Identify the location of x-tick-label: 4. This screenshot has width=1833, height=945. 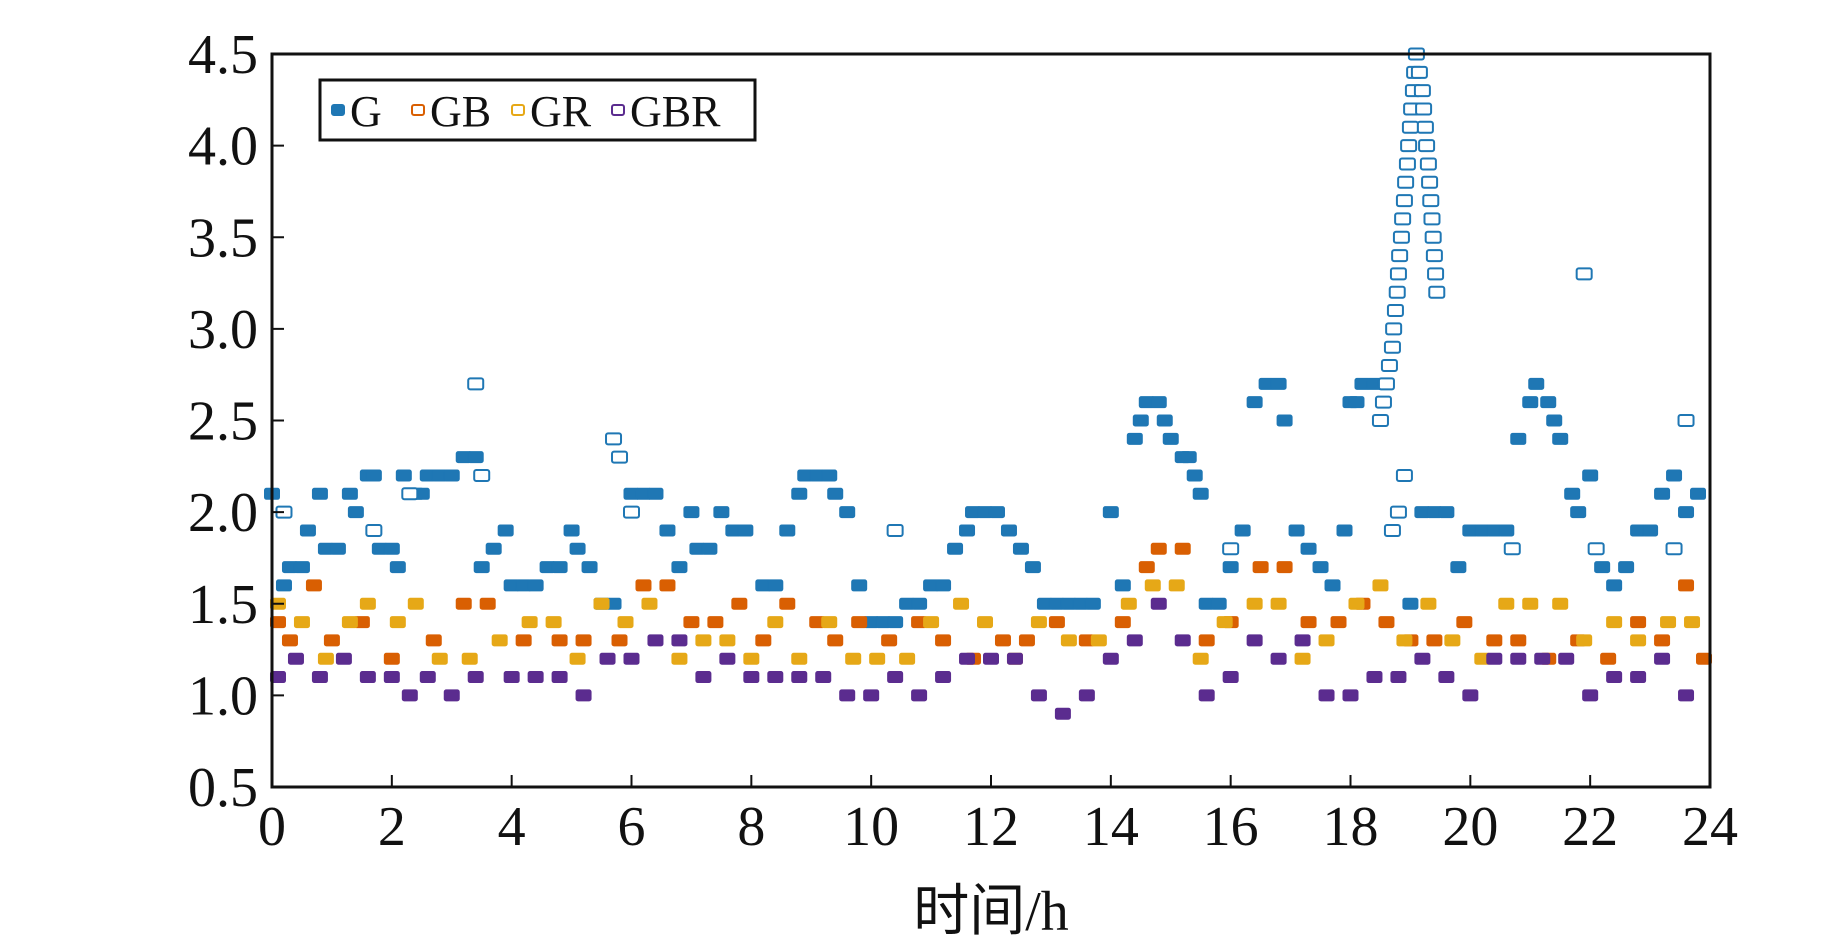
(512, 827).